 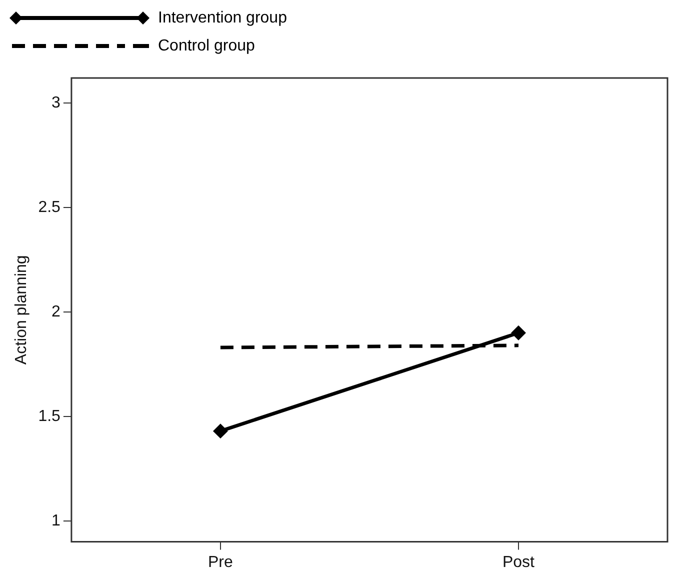 What do you see at coordinates (49, 416) in the screenshot?
I see `y-tick-label: 1.5` at bounding box center [49, 416].